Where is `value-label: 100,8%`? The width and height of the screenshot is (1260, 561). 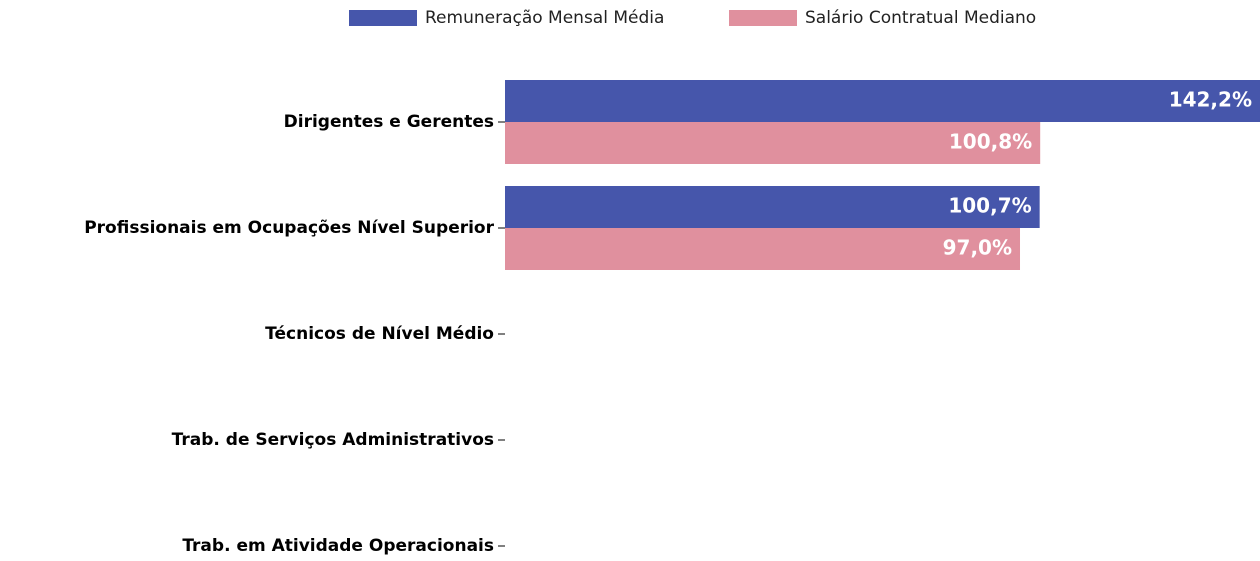
value-label: 100,8% is located at coordinates (990, 142).